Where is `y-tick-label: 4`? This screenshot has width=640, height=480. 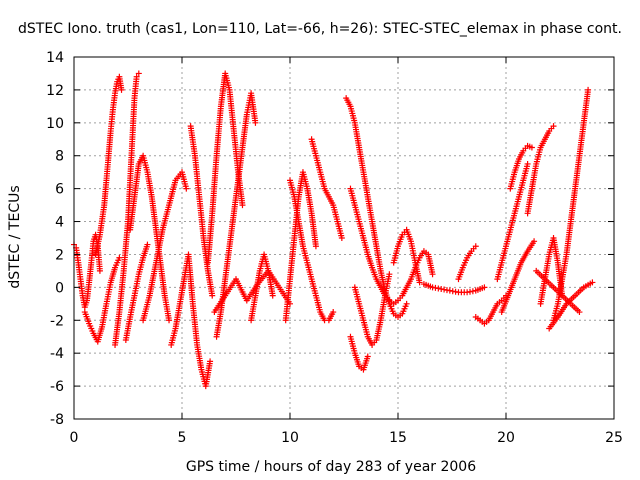
y-tick-label: 4 is located at coordinates (59, 223).